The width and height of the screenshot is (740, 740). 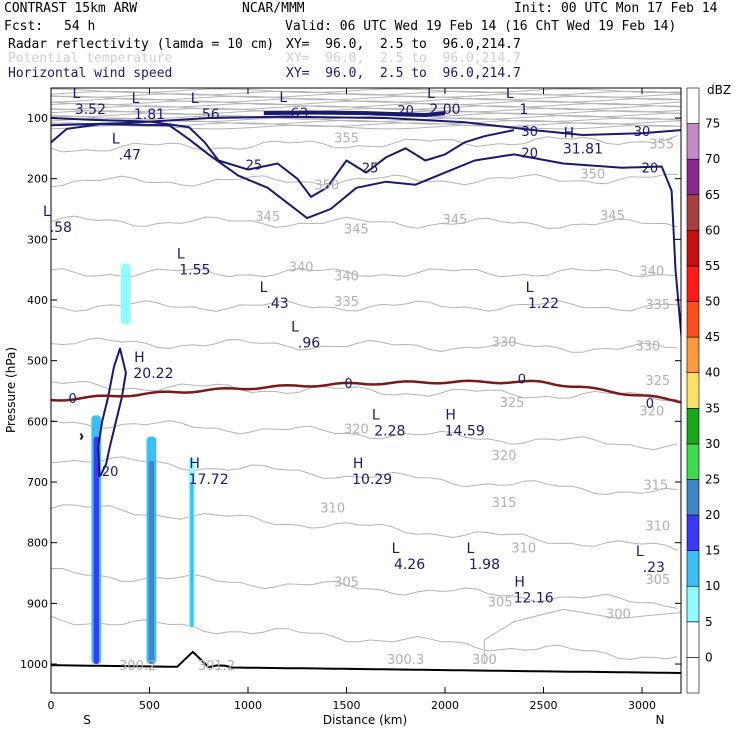 I want to click on theta-contour-label: 355, so click(x=661, y=144).